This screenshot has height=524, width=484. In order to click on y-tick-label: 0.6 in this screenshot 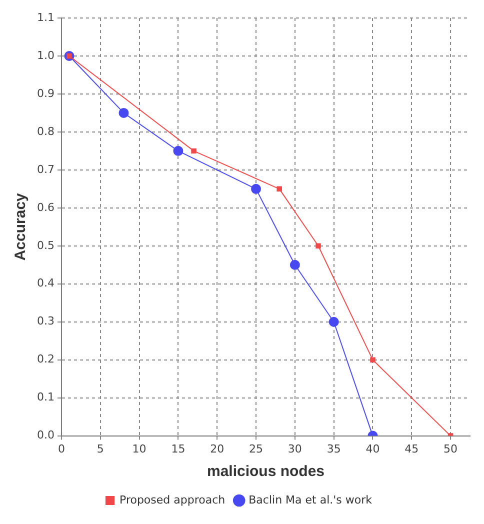, I will do `click(45, 207)`.